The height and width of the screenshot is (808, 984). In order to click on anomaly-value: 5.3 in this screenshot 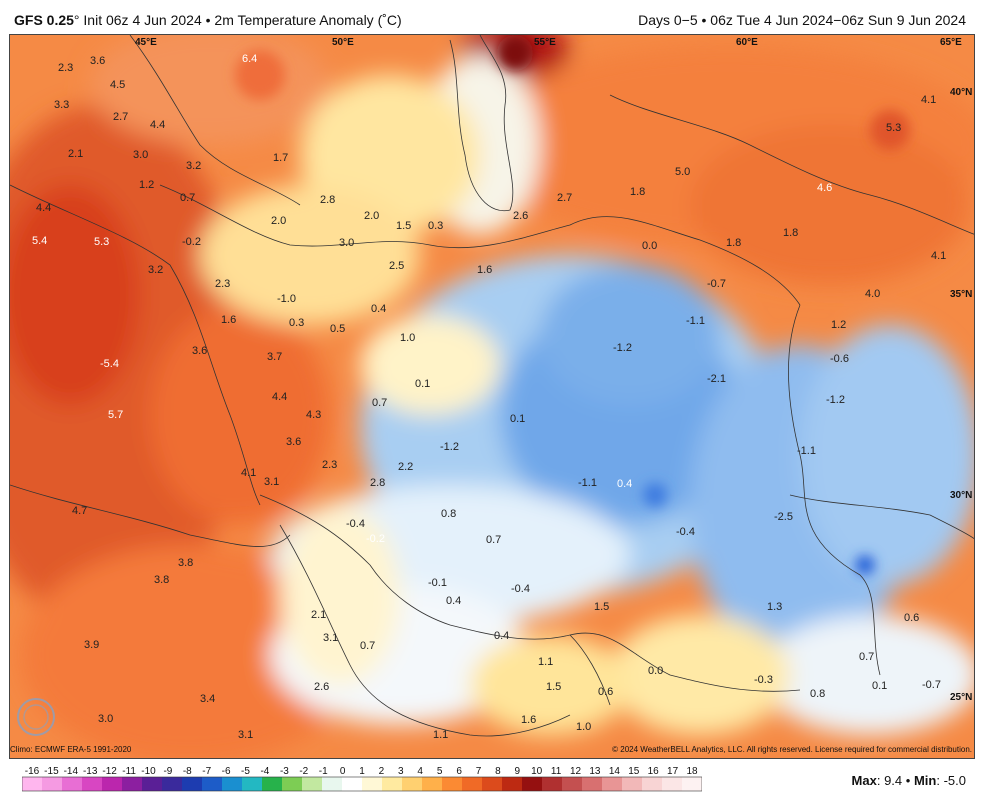, I will do `click(101, 242)`.